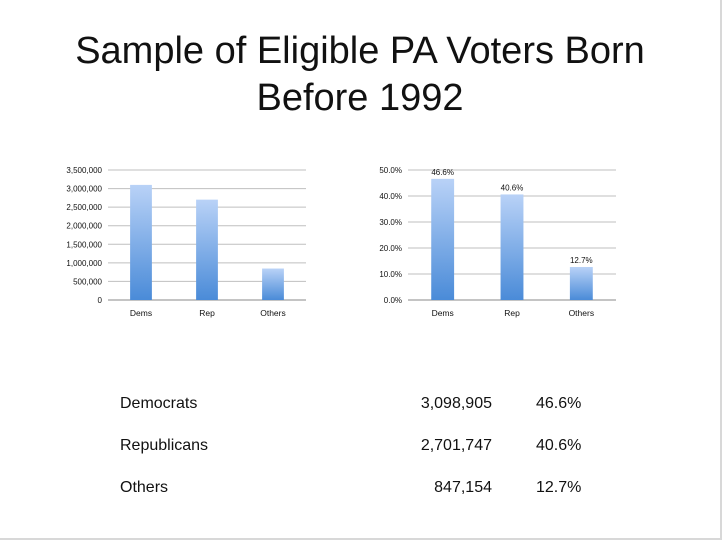  What do you see at coordinates (442, 172) in the screenshot?
I see `data-label: 46.6%` at bounding box center [442, 172].